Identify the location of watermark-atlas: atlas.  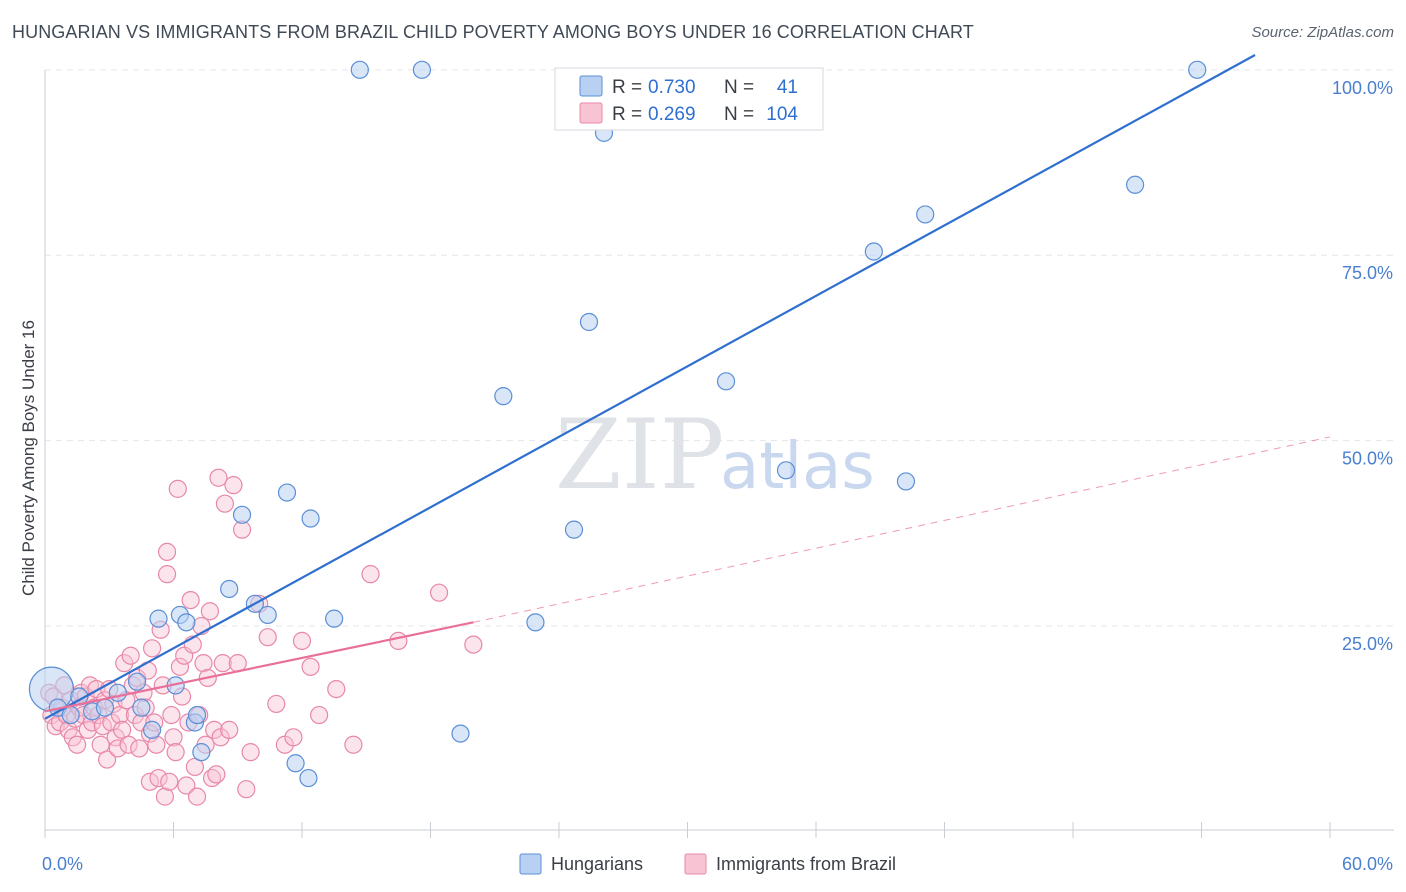
(797, 467).